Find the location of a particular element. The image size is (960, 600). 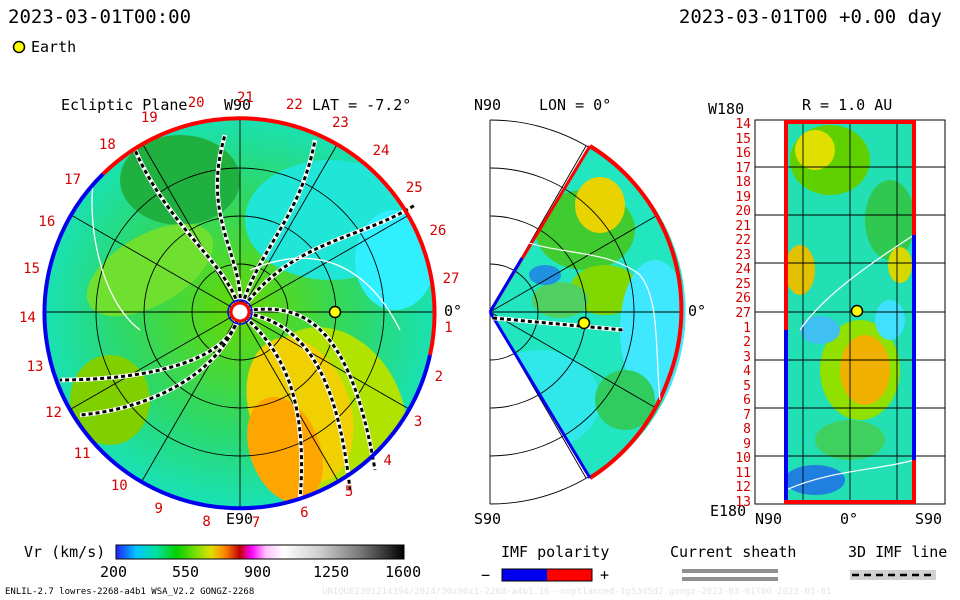

ecliptic-top-label: W90 is located at coordinates (238, 105).